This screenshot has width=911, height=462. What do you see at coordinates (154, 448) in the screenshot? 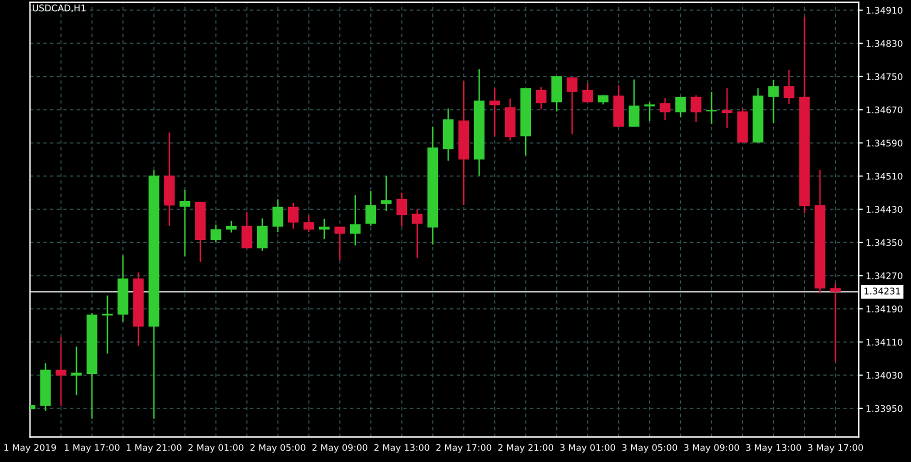
I see `x-tick-label: 1 May 21:00` at bounding box center [154, 448].